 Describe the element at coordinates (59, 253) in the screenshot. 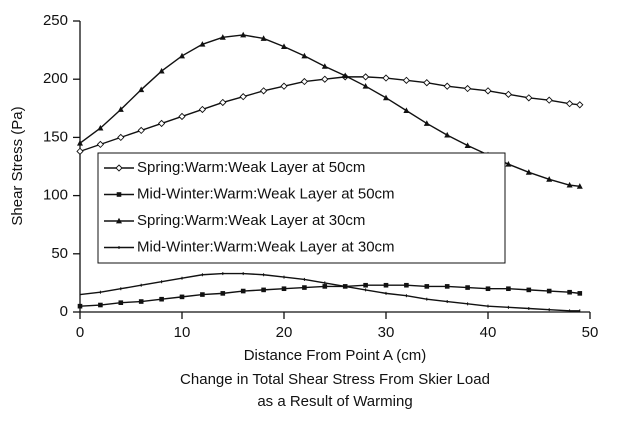

I see `y-tick-label: 50` at that location.